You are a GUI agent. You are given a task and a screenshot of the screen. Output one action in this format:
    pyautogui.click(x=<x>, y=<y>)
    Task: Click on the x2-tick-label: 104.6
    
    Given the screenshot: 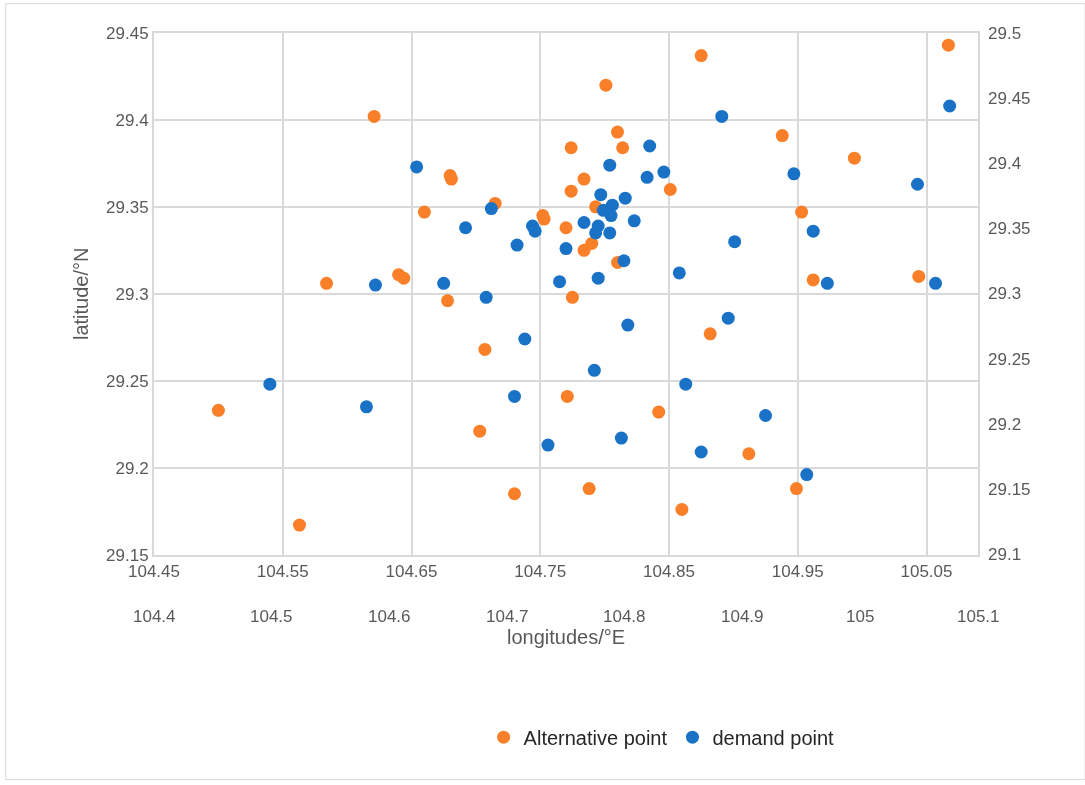 What is the action you would take?
    pyautogui.click(x=389, y=616)
    